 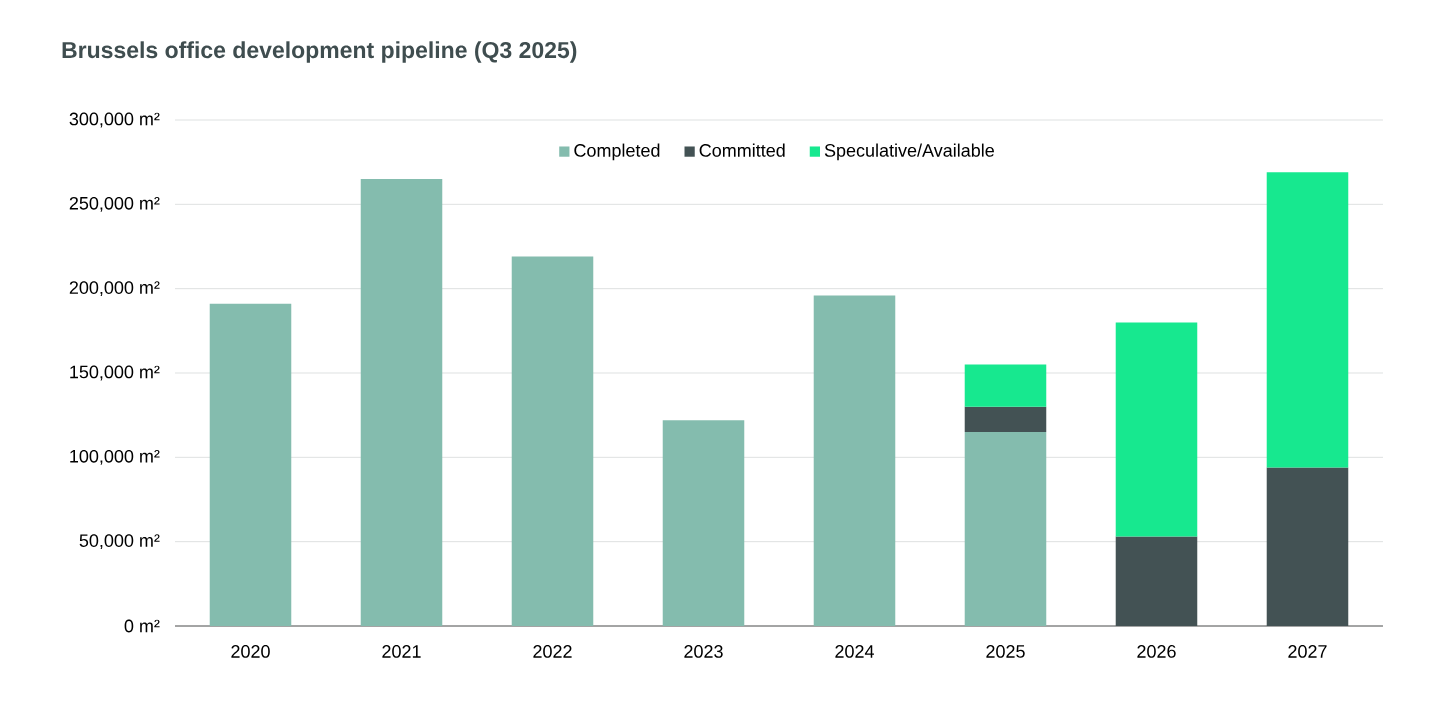 I want to click on legend-label: Speculative/Available, so click(x=909, y=152).